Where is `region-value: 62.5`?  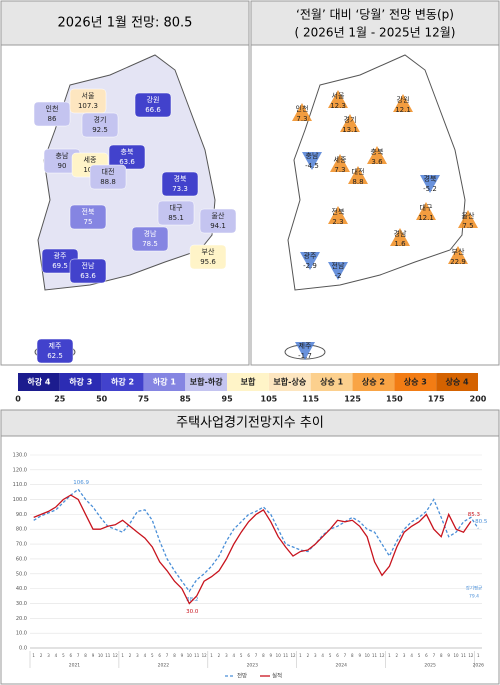 region-value: 62.5 is located at coordinates (55, 356).